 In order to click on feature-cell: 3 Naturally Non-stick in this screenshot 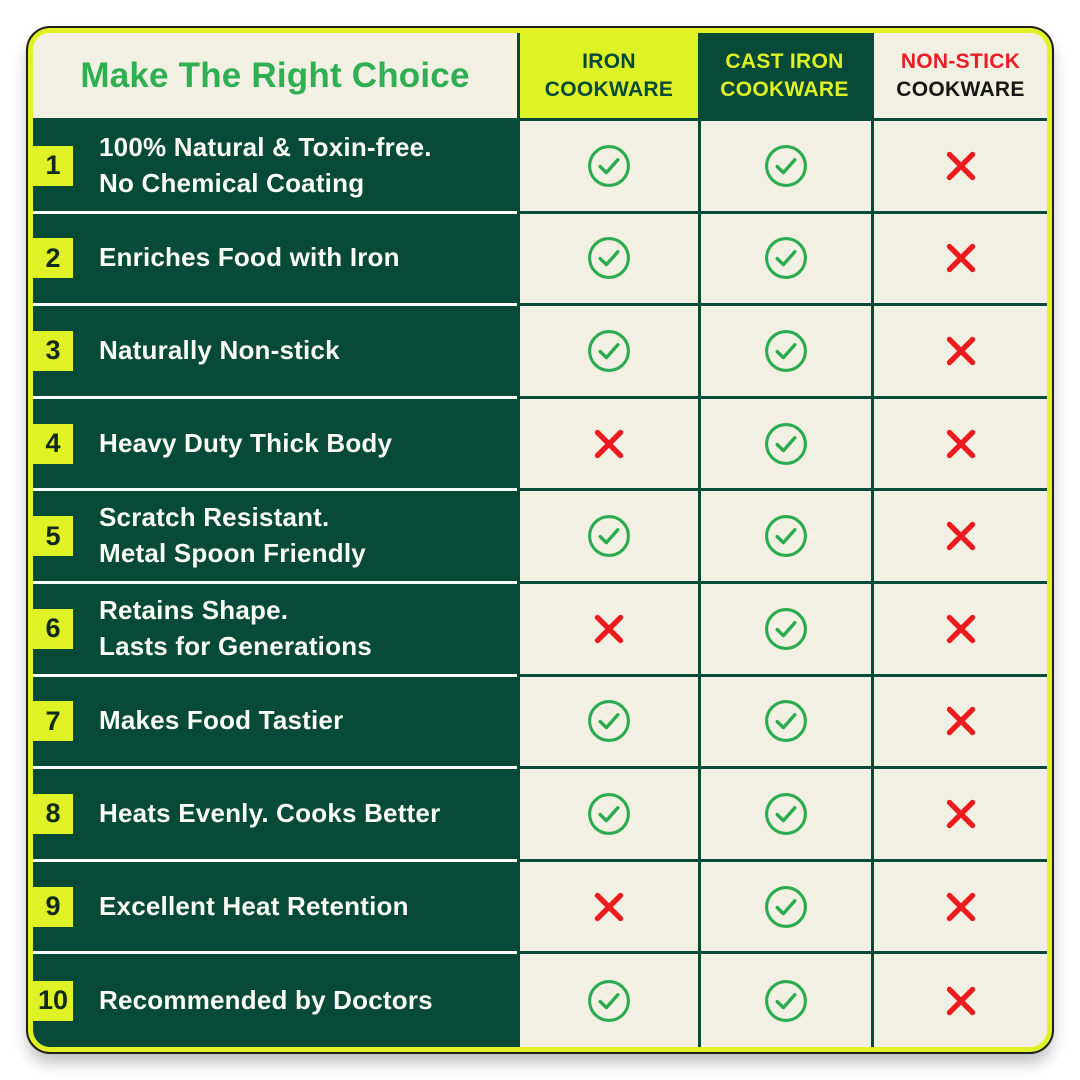, I will do `click(275, 352)`.